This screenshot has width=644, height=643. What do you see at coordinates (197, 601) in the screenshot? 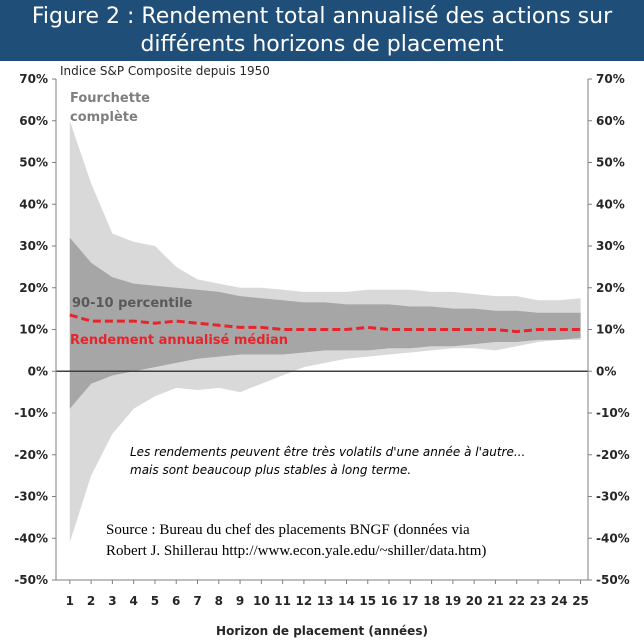
I see `x-tick-label: 7` at bounding box center [197, 601].